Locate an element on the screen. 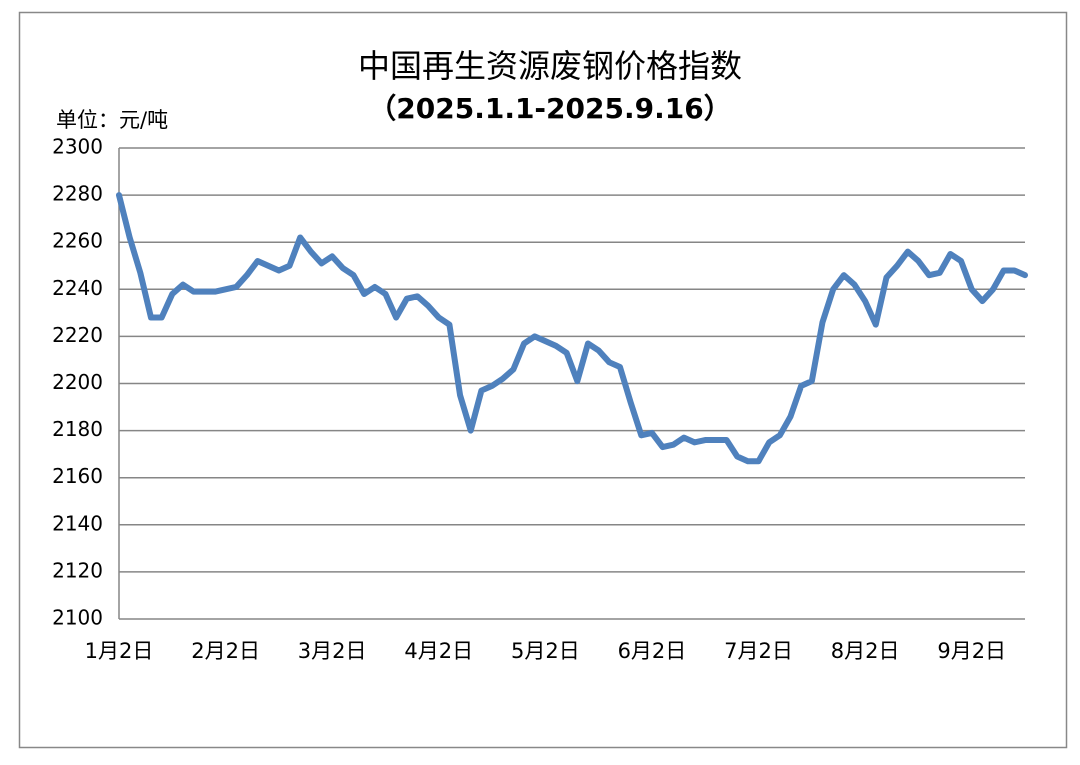  x-tick-label: 2月2日 is located at coordinates (225, 651).